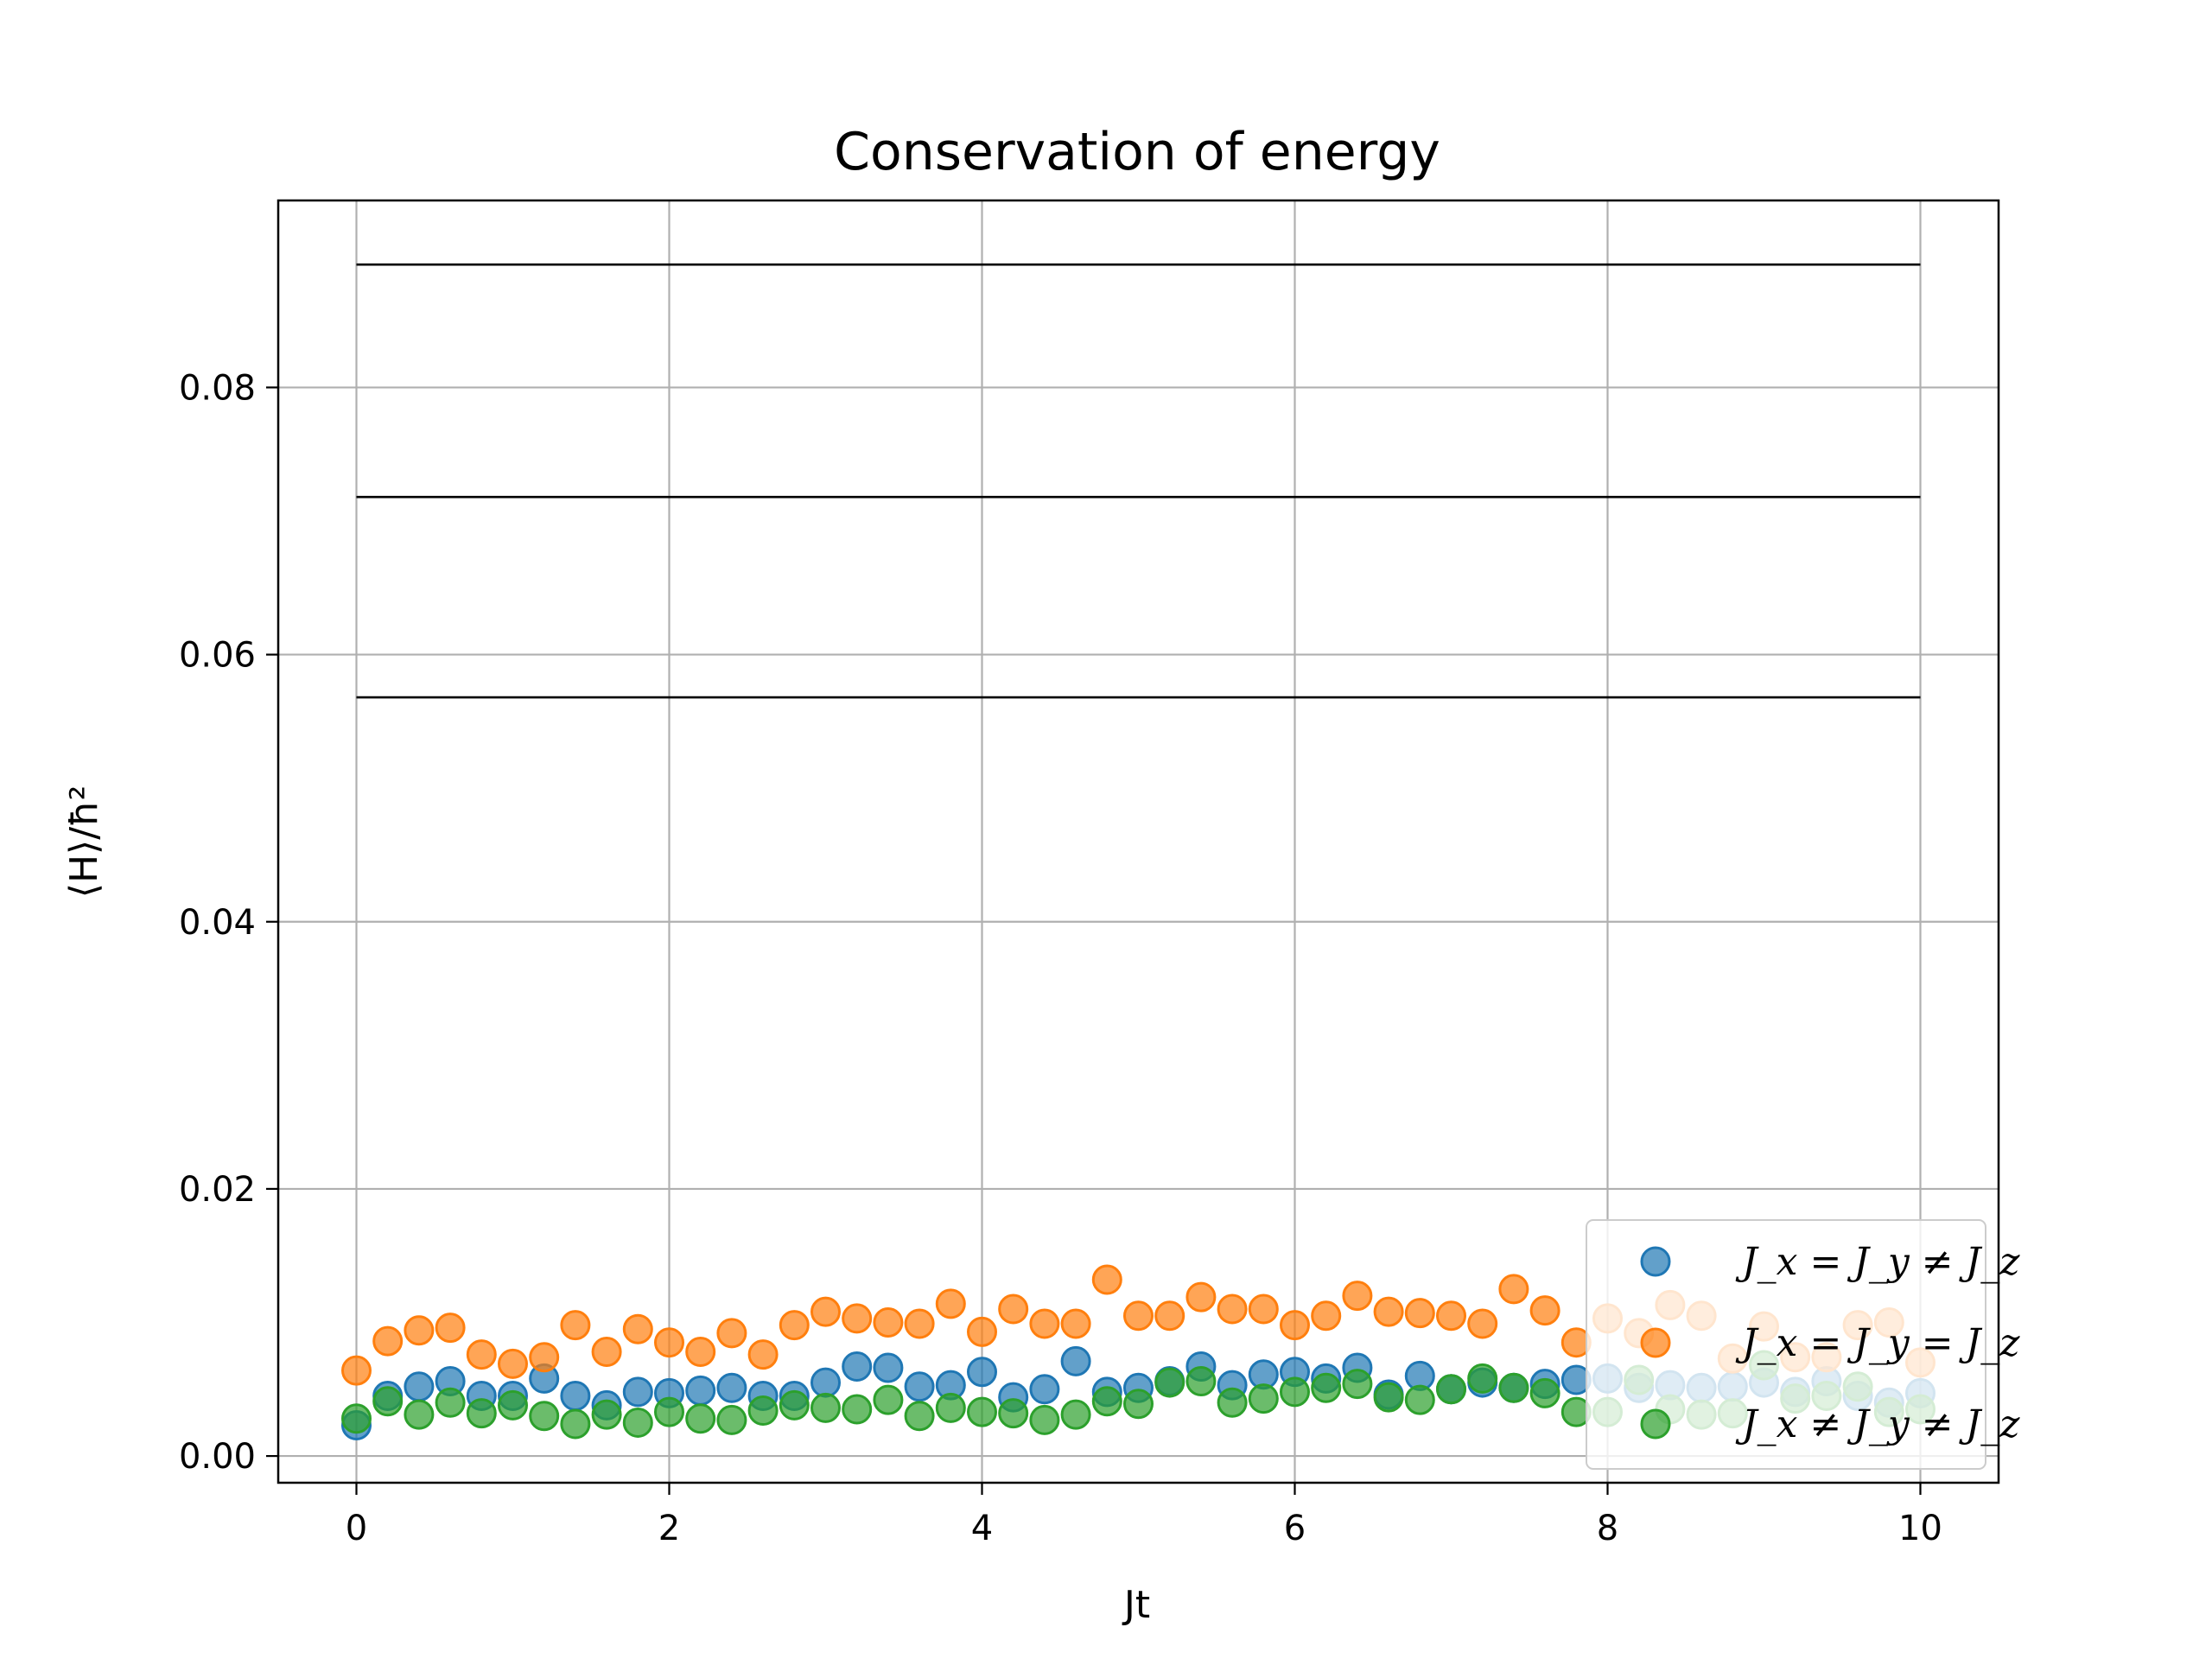 The height and width of the screenshot is (1659, 2212). Describe the element at coordinates (1877, 1343) in the screenshot. I see `legend-label: J_x = J_y = J_z` at that location.